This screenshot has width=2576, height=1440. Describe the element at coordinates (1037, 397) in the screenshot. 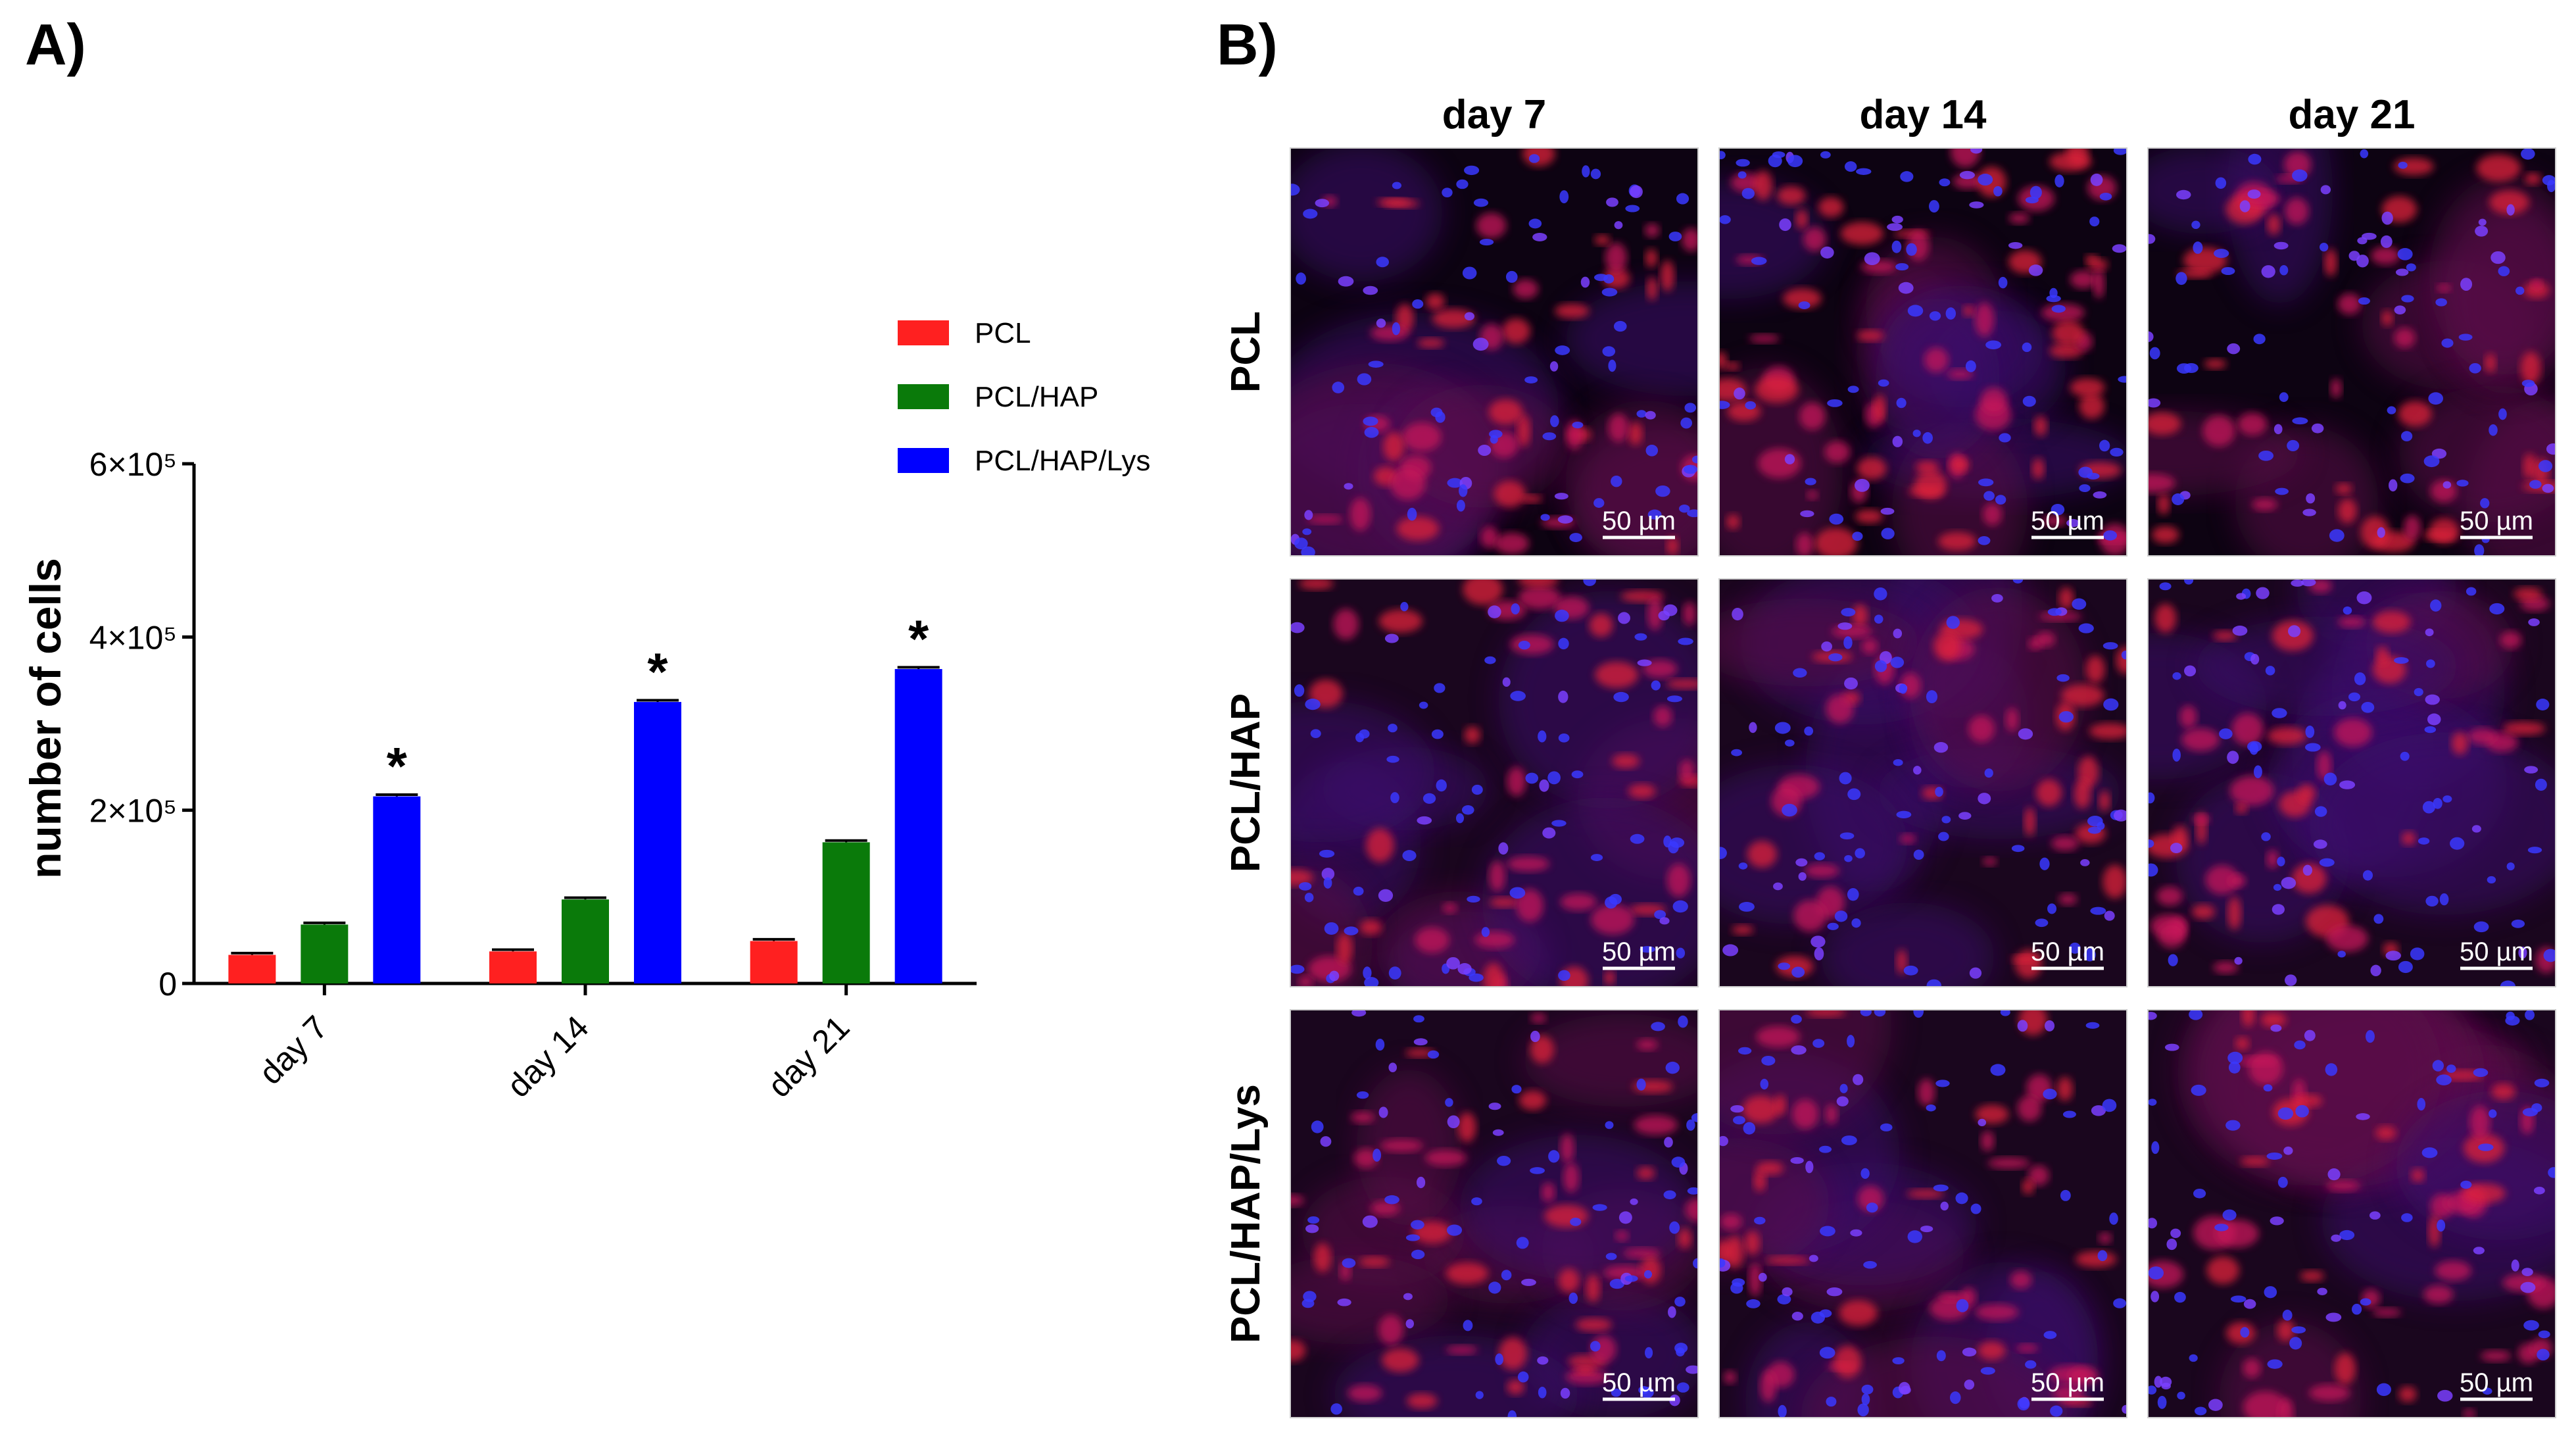

I see `legend-label: PCL/HAP` at that location.